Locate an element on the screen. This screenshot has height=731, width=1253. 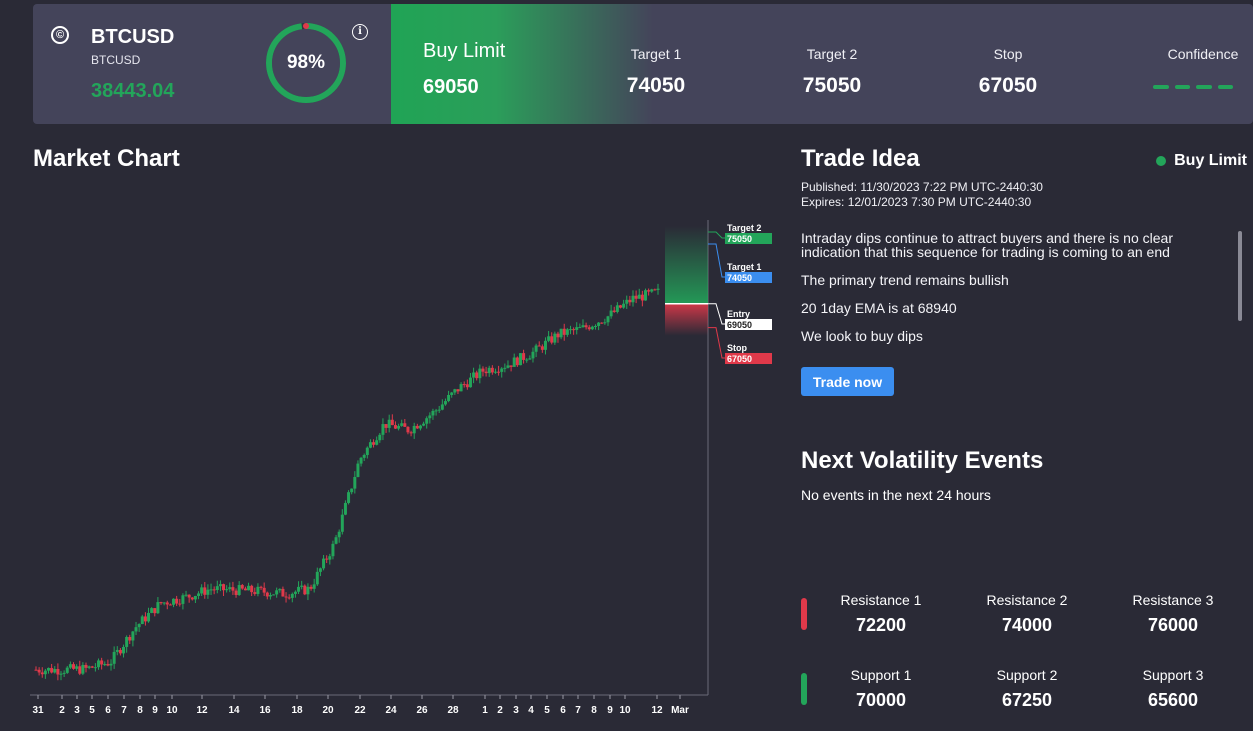
x-tick-label: 2 is located at coordinates (500, 710).